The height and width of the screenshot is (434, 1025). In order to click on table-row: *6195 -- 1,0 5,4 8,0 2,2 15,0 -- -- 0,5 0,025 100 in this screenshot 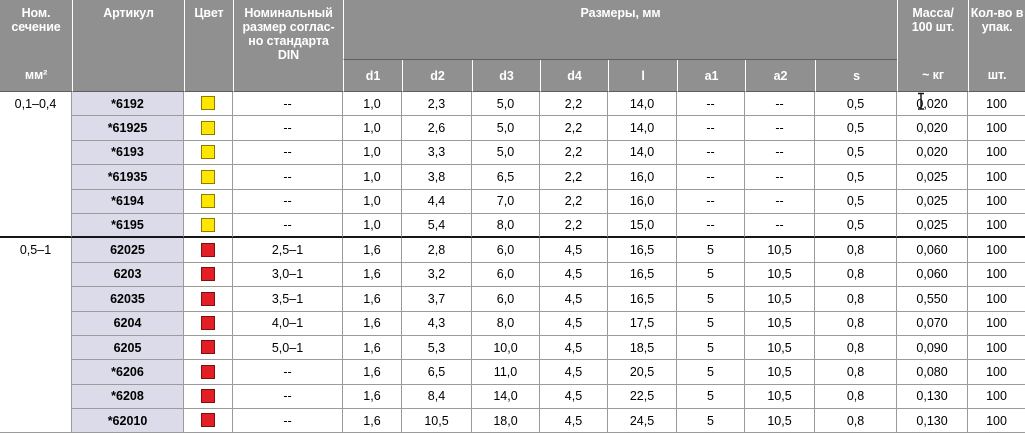, I will do `click(512, 226)`.